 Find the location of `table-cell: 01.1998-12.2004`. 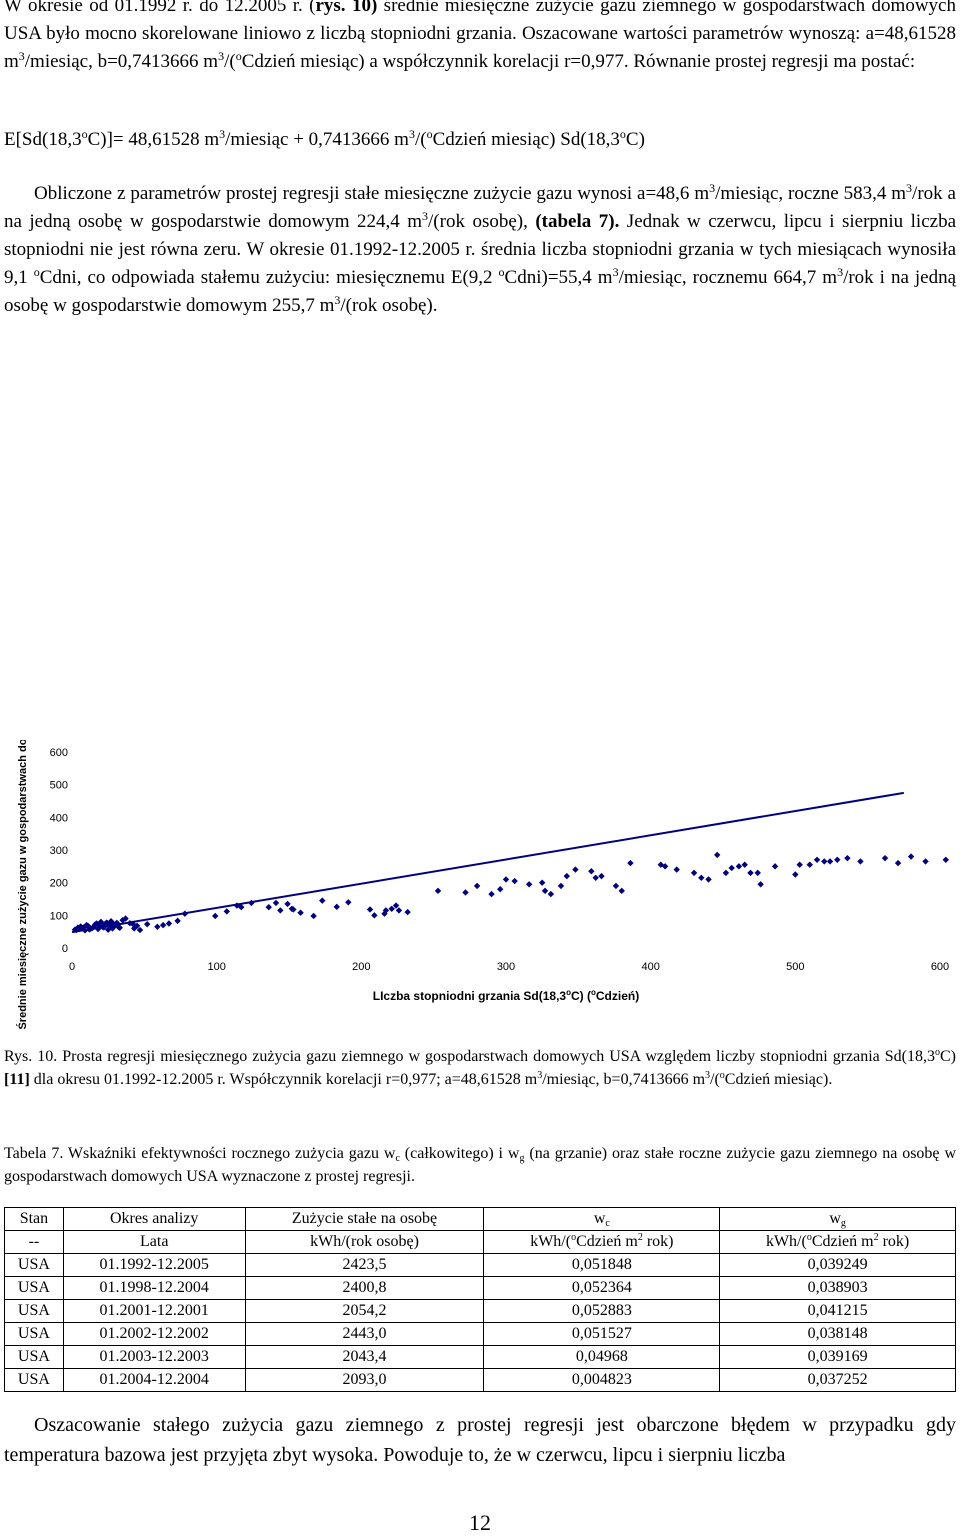

table-cell: 01.1998-12.2004 is located at coordinates (154, 1288).